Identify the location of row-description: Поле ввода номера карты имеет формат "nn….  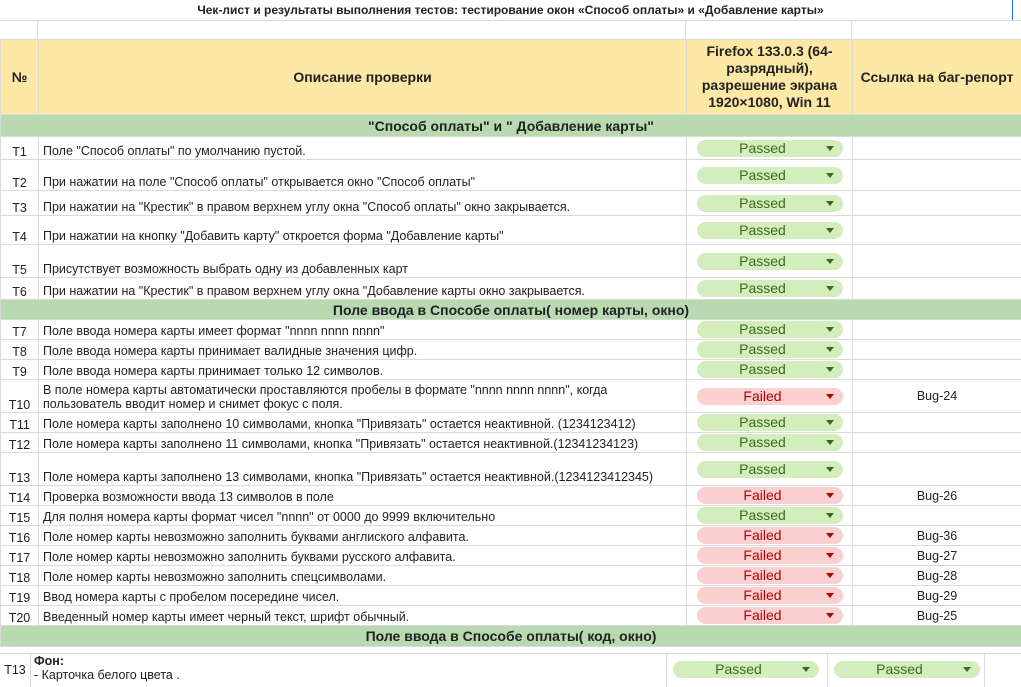
(363, 330).